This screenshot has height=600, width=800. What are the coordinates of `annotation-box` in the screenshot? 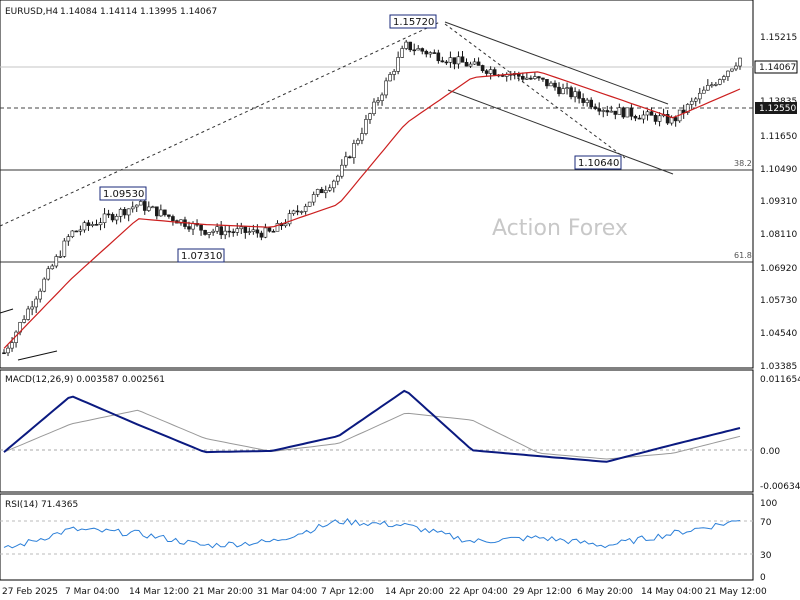 It's located at (123, 193).